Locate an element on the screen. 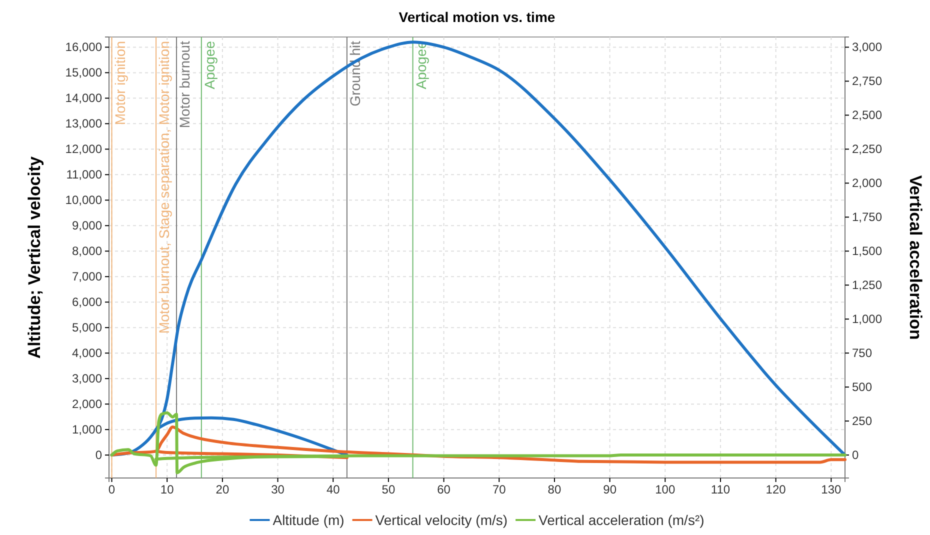  x-tick-label: 80 is located at coordinates (555, 489).